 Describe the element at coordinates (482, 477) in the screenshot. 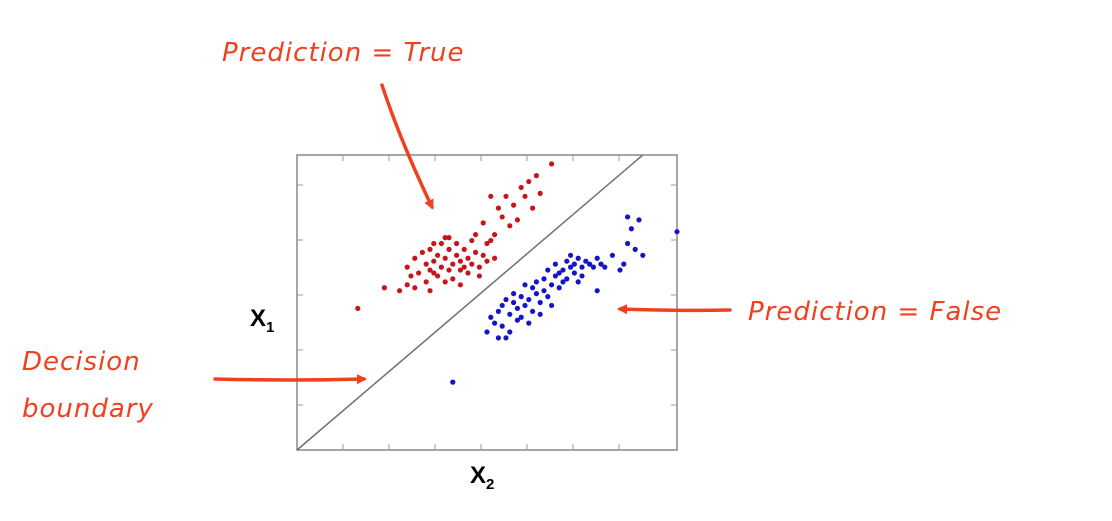

I see `x-axis-label: X2` at that location.